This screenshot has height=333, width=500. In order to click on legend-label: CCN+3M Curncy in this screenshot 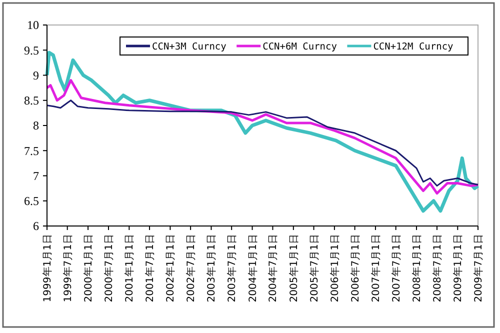, I will do `click(189, 46)`.